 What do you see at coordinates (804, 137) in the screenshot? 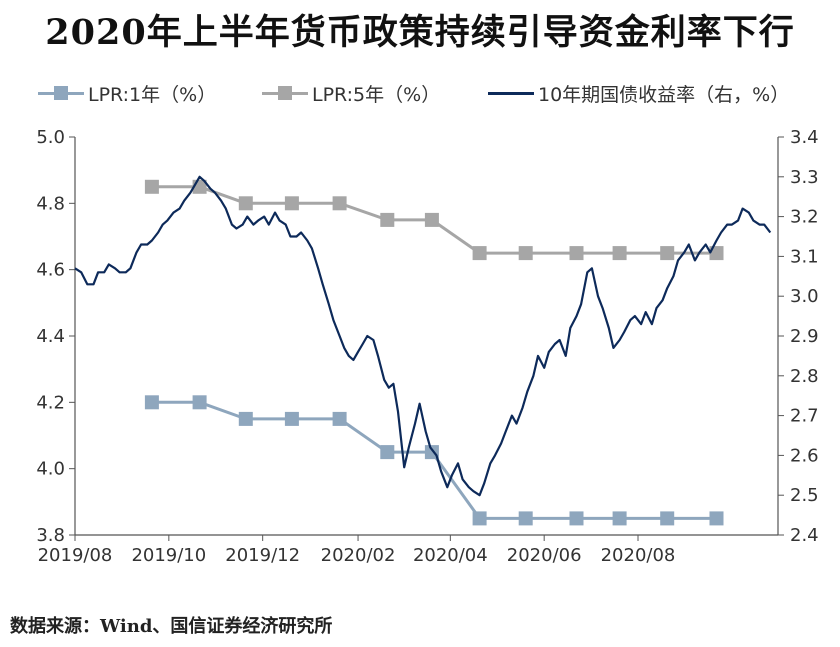
I see `right-tick-label: 3.4` at bounding box center [804, 137].